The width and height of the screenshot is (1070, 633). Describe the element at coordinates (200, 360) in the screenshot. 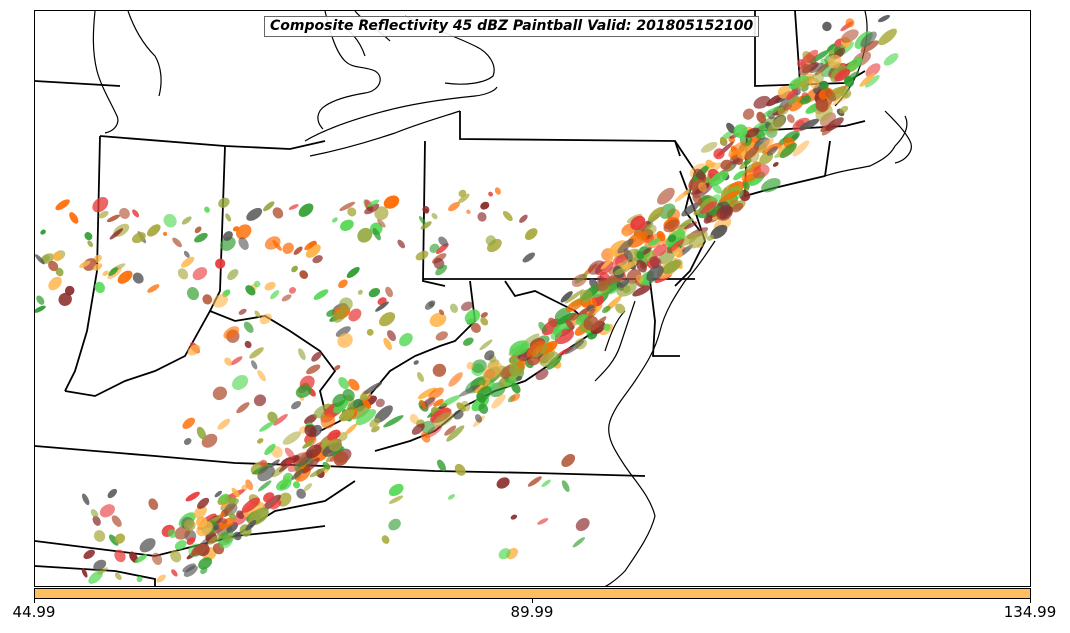

I see `kentucky-border` at that location.